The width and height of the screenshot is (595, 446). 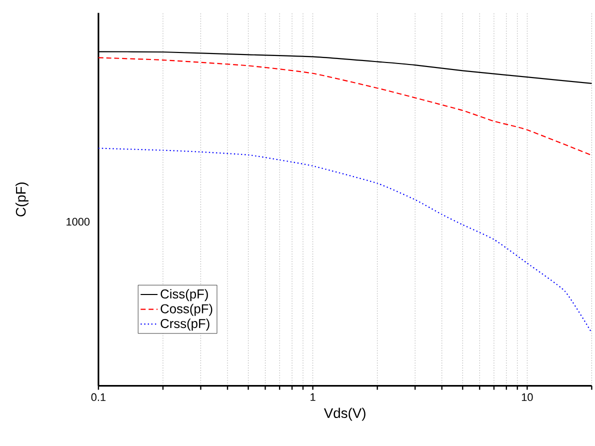 What do you see at coordinates (98, 398) in the screenshot?
I see `x-tick-label: 0.1` at bounding box center [98, 398].